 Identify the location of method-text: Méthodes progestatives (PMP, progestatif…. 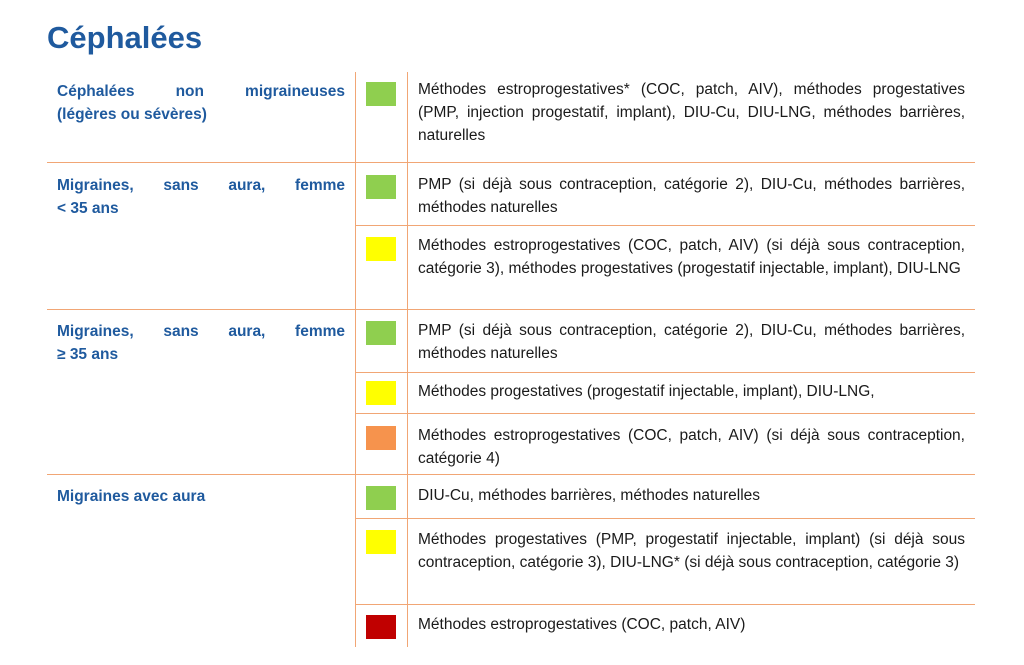
(691, 551).